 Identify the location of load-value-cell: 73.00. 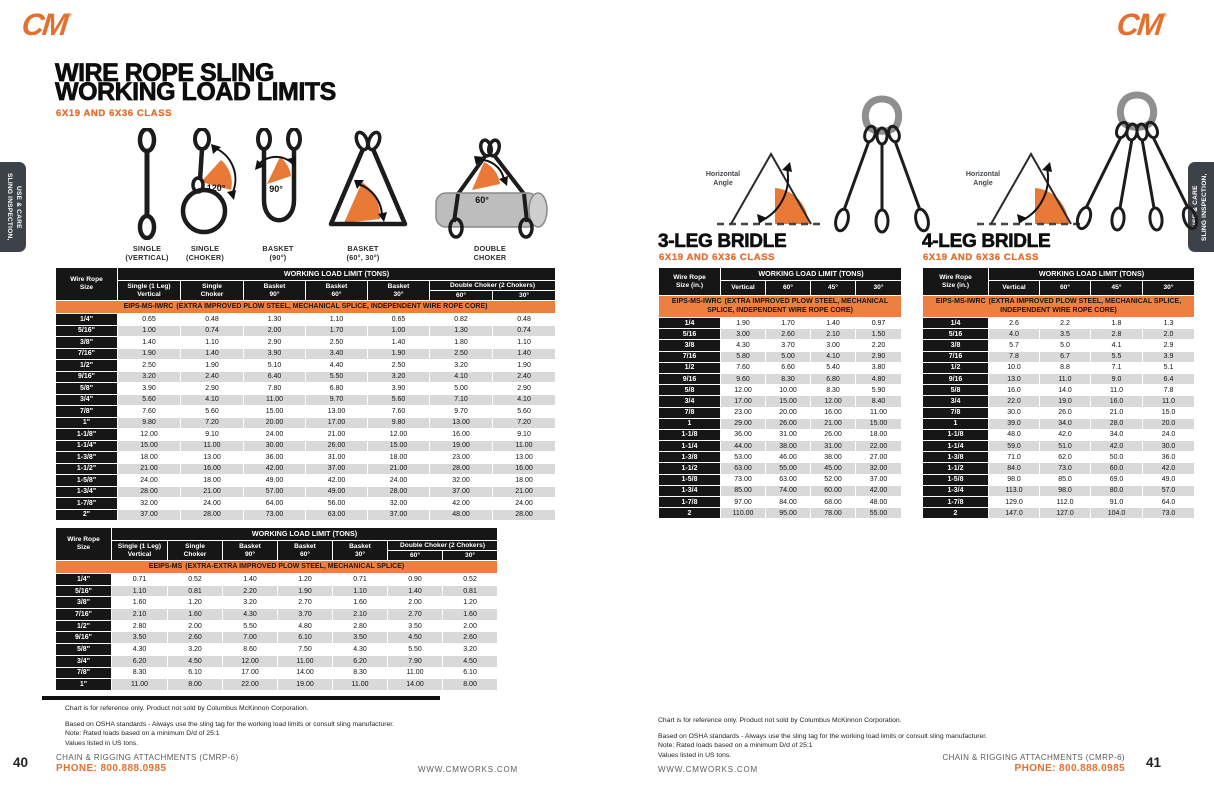
(274, 514).